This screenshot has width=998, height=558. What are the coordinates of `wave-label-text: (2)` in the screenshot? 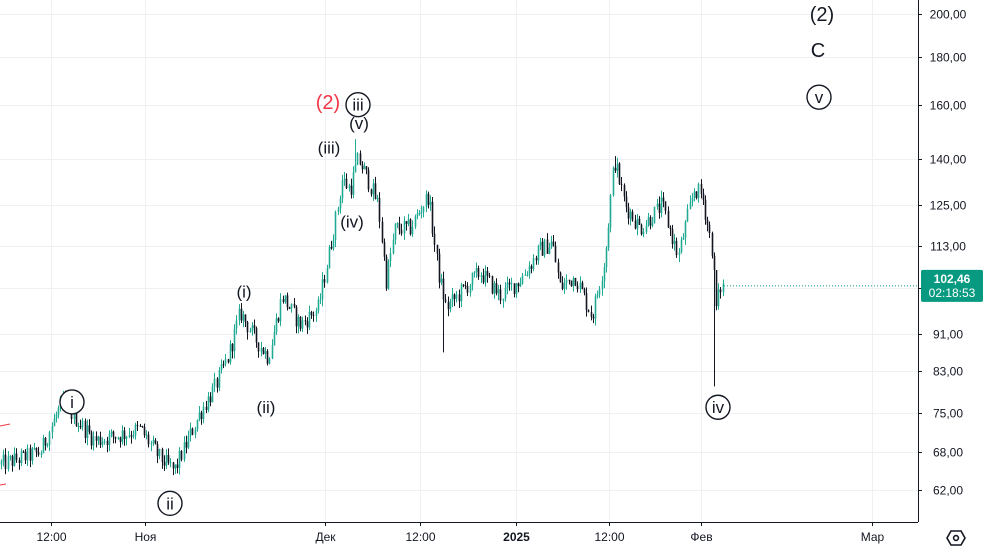 It's located at (328, 103).